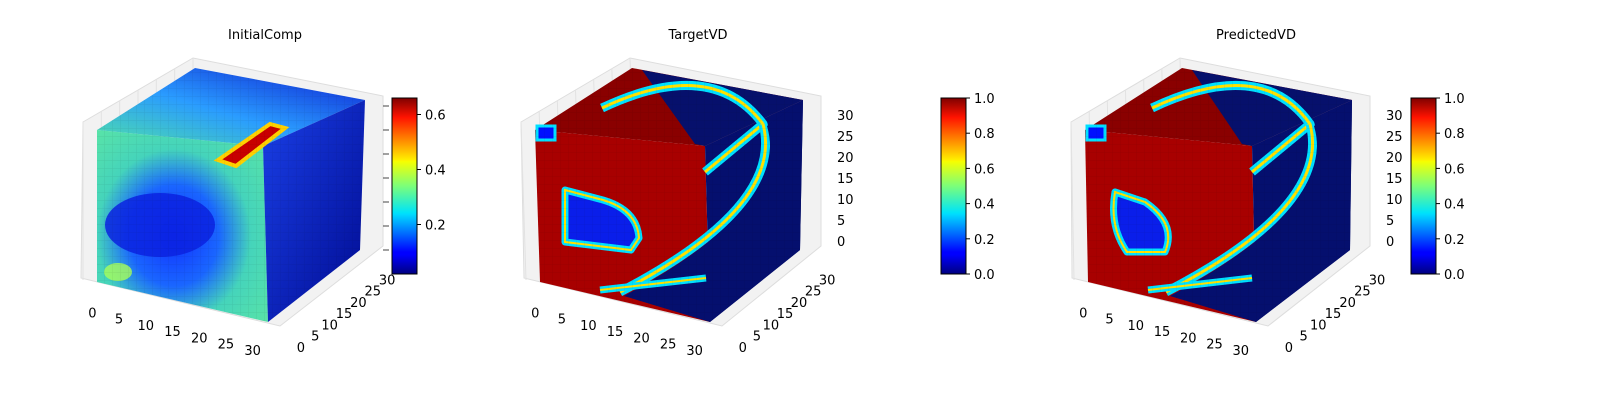 This screenshot has height=404, width=1600. I want to click on panel-title: TargetVD, so click(697, 35).